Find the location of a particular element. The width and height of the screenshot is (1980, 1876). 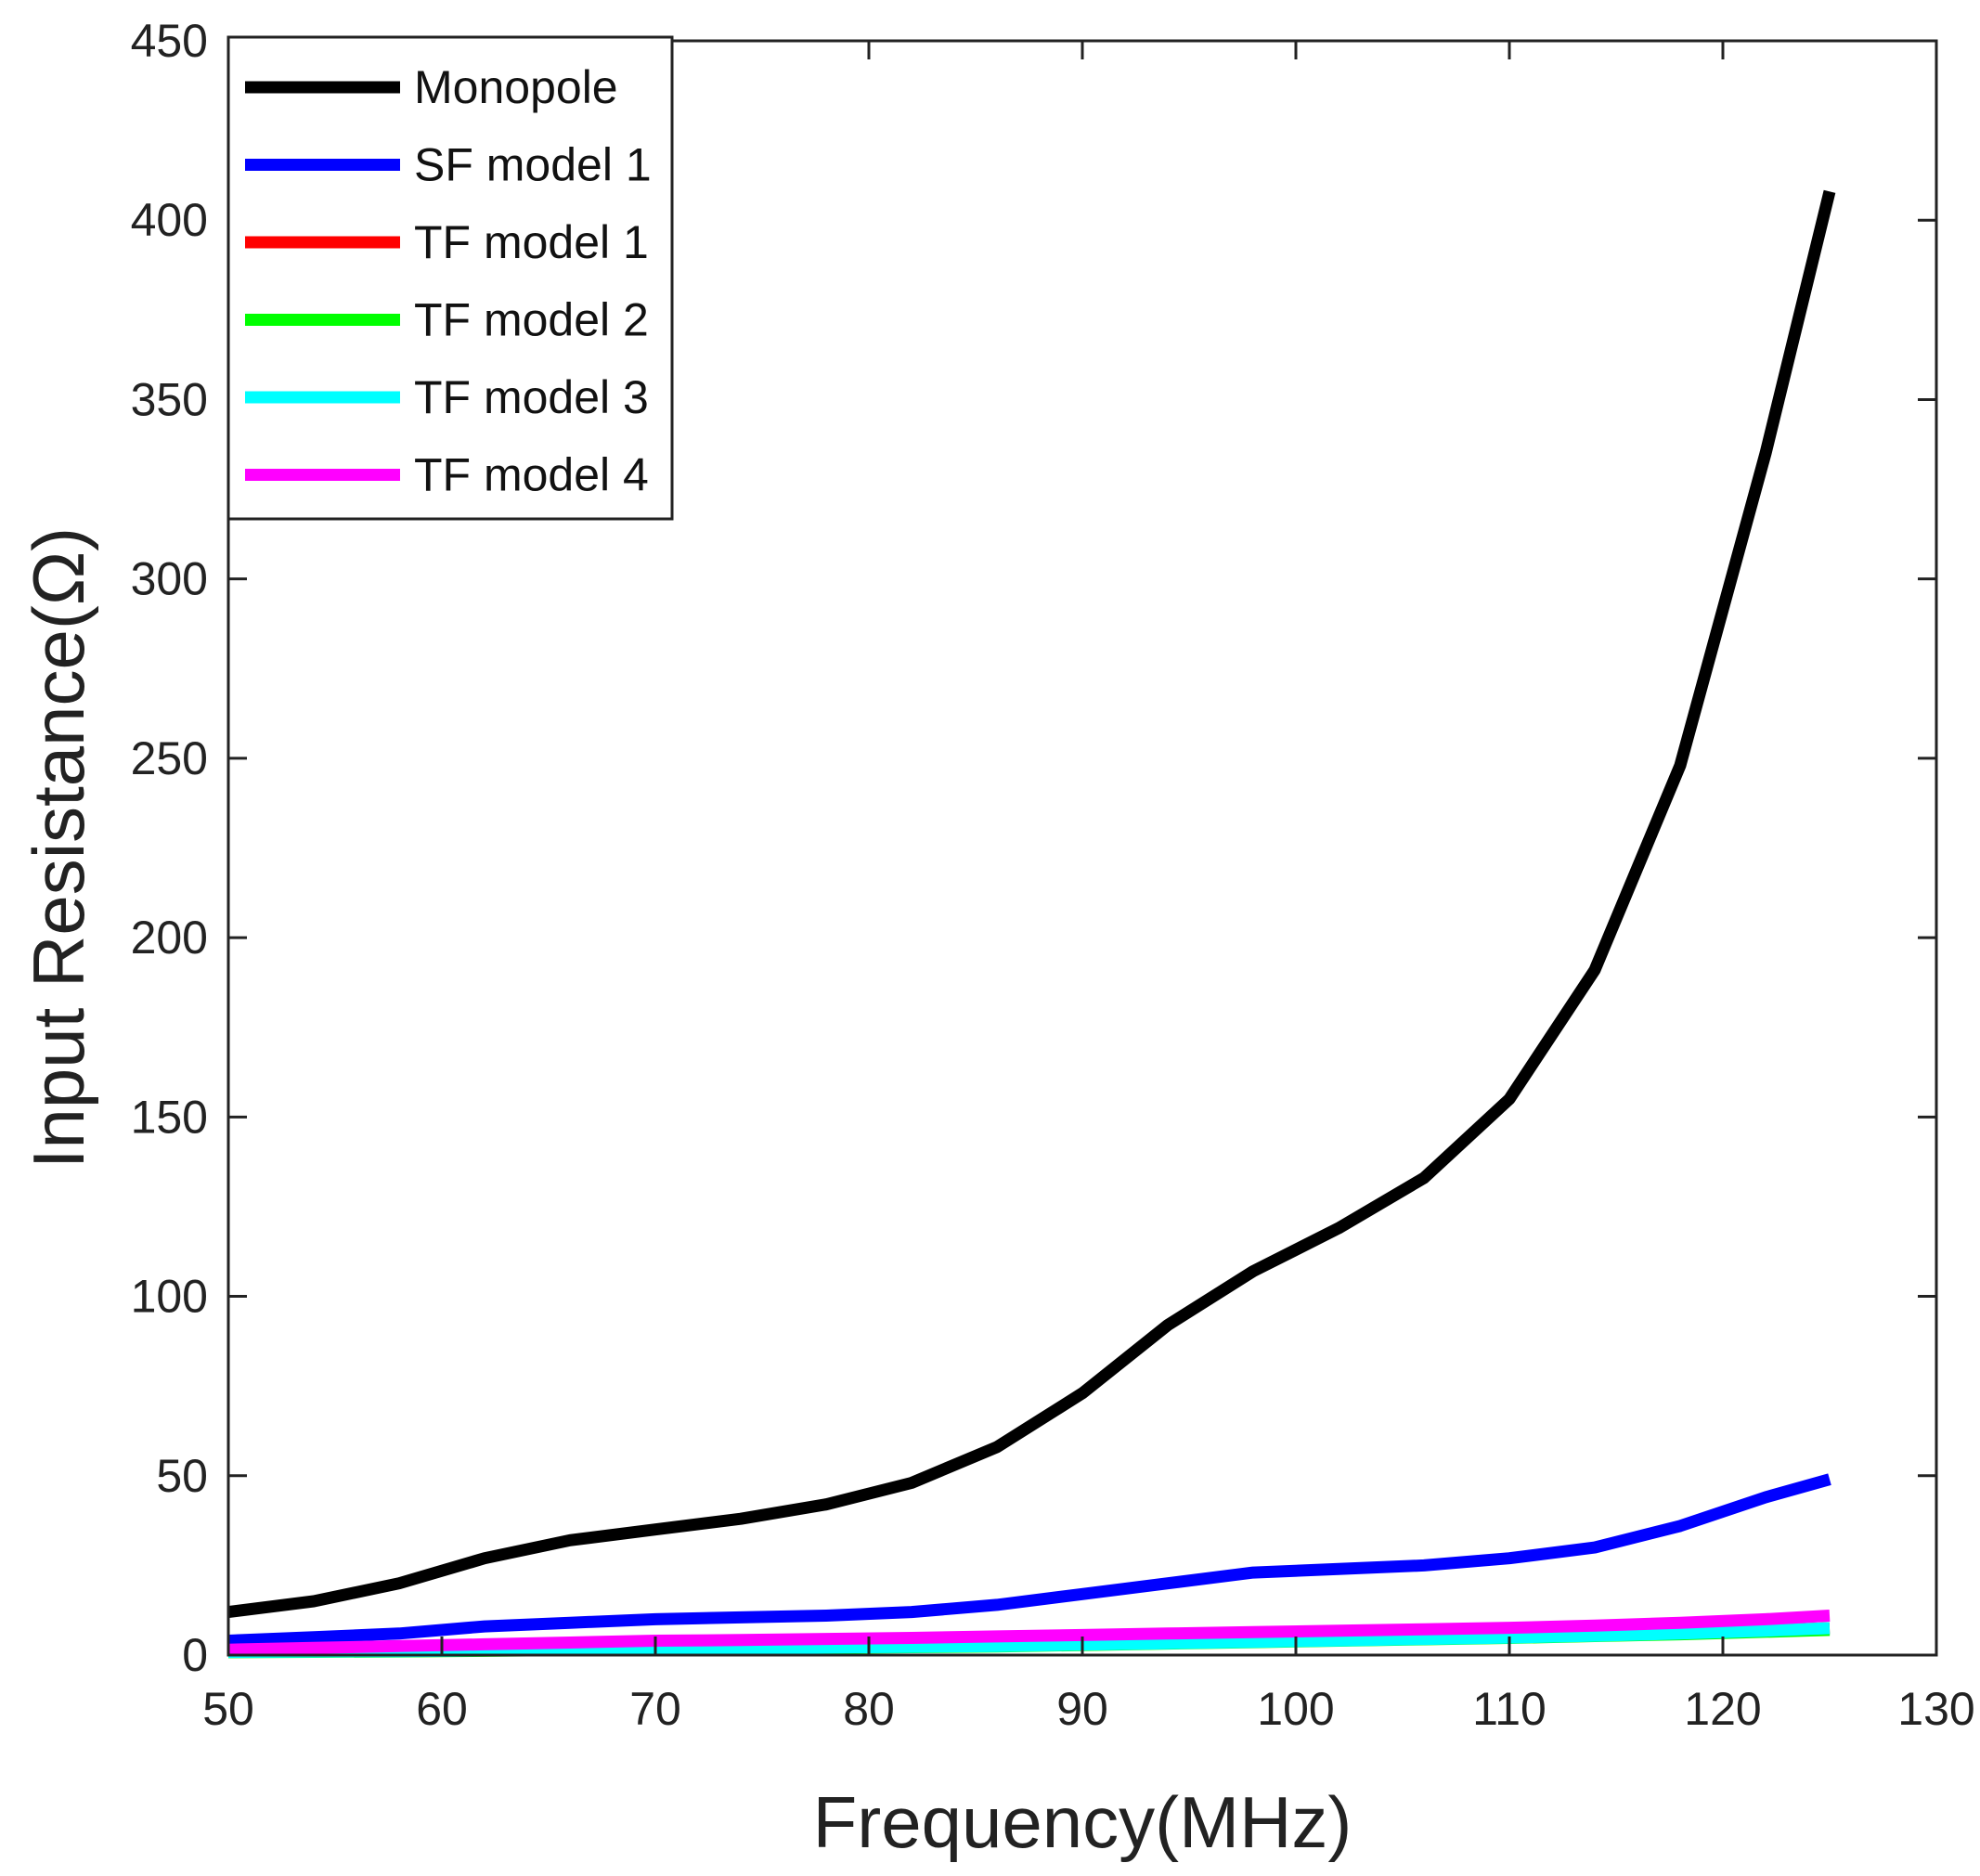

legend-label: TF model 1 is located at coordinates (531, 242).